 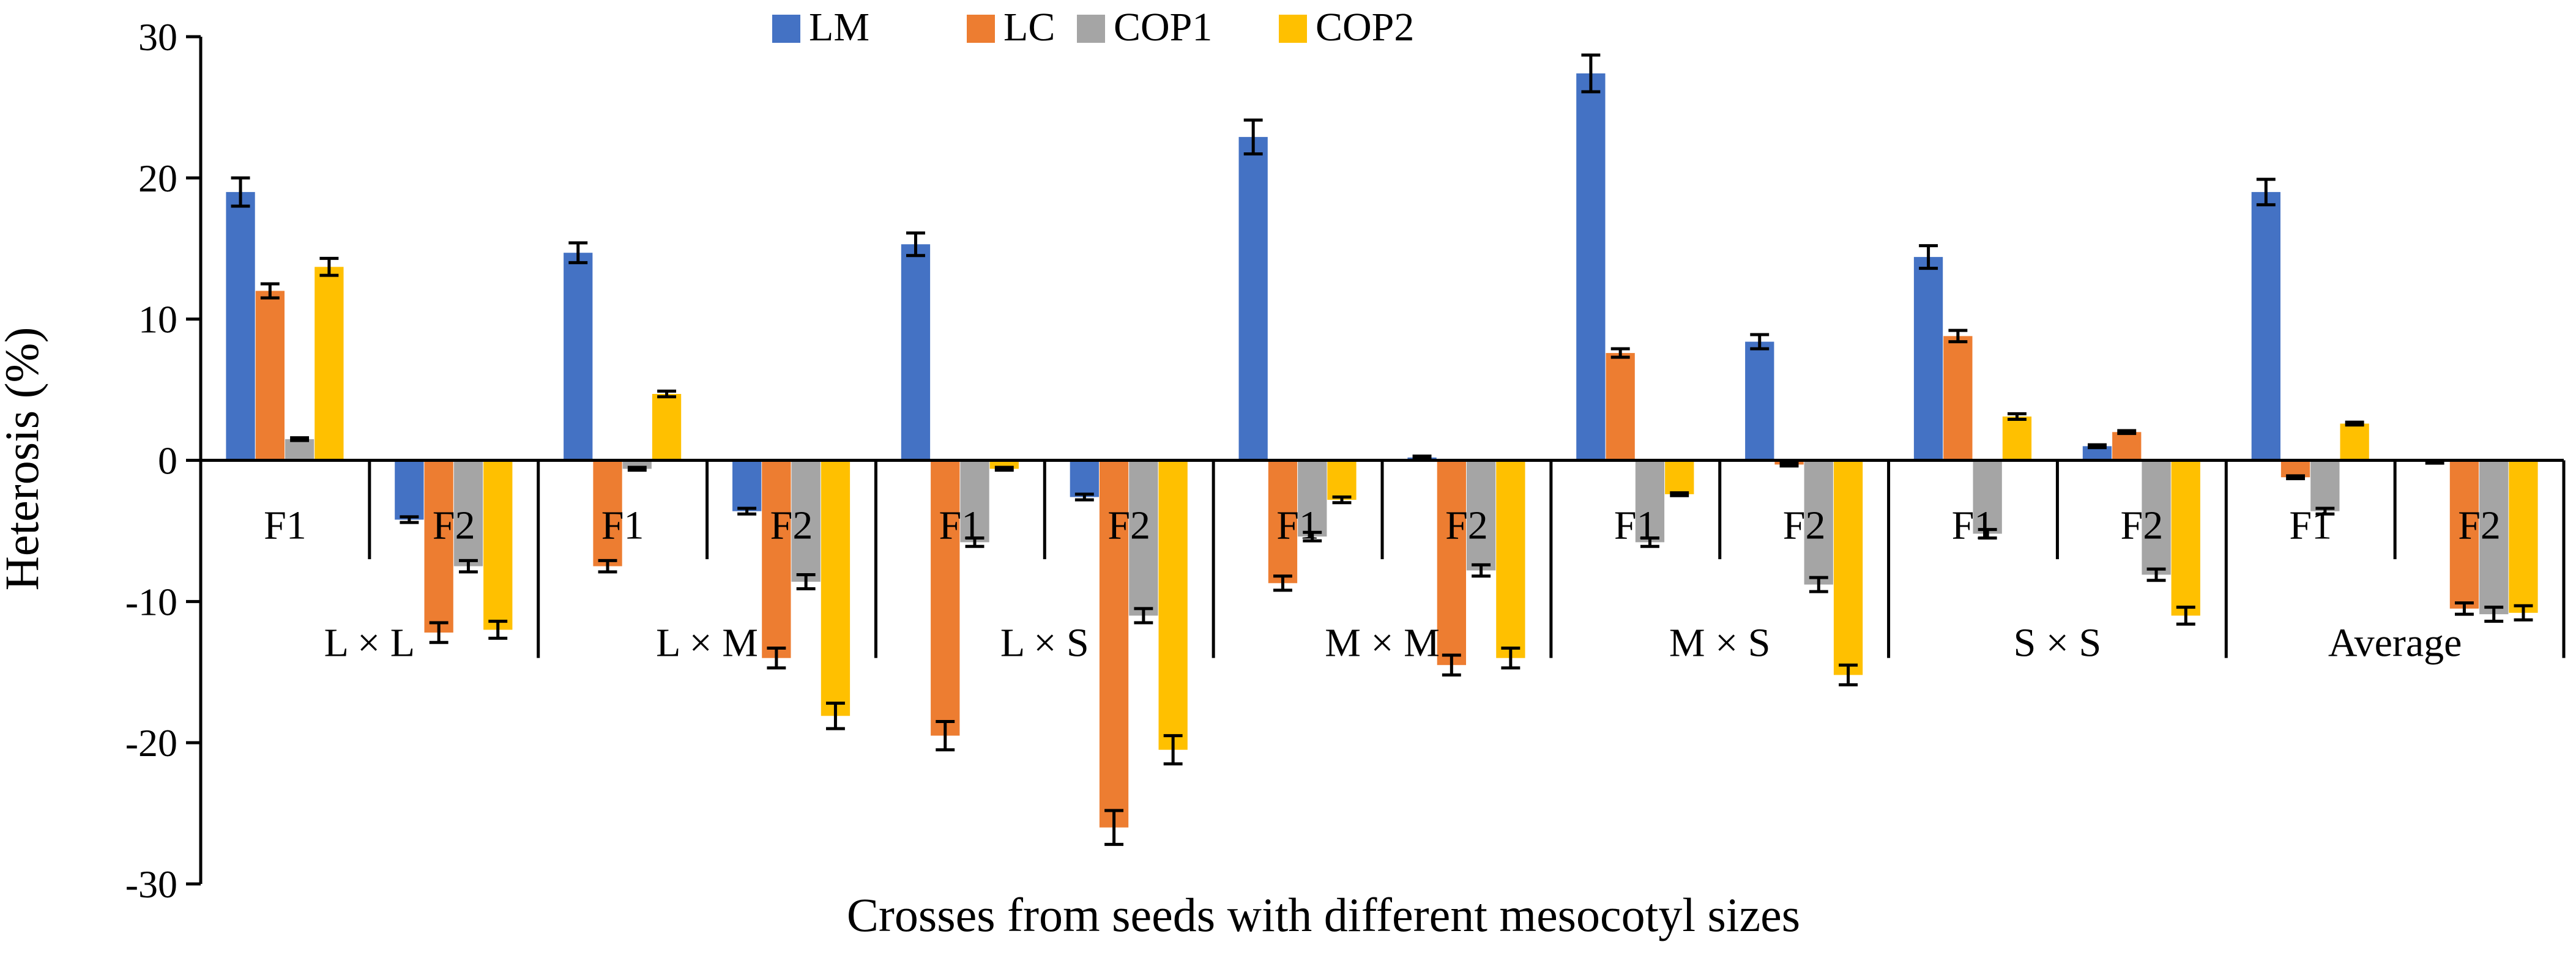 I want to click on legend: LM LC COP1 COP2, so click(x=1093, y=28).